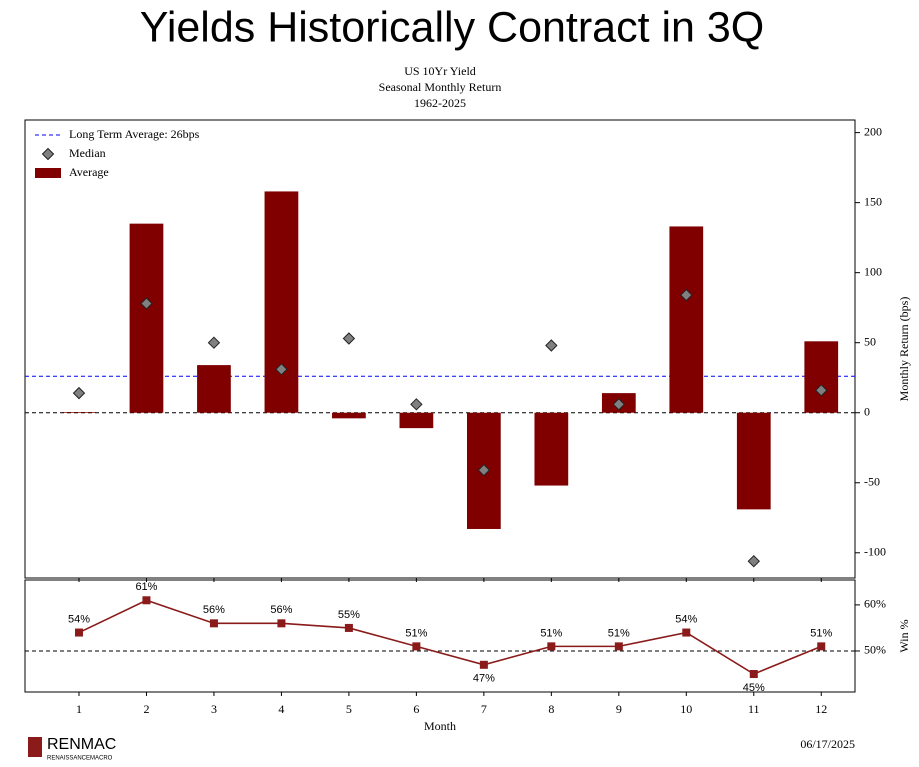 The width and height of the screenshot is (919, 767). Describe the element at coordinates (551, 709) in the screenshot. I see `x-tick-label: 8` at that location.